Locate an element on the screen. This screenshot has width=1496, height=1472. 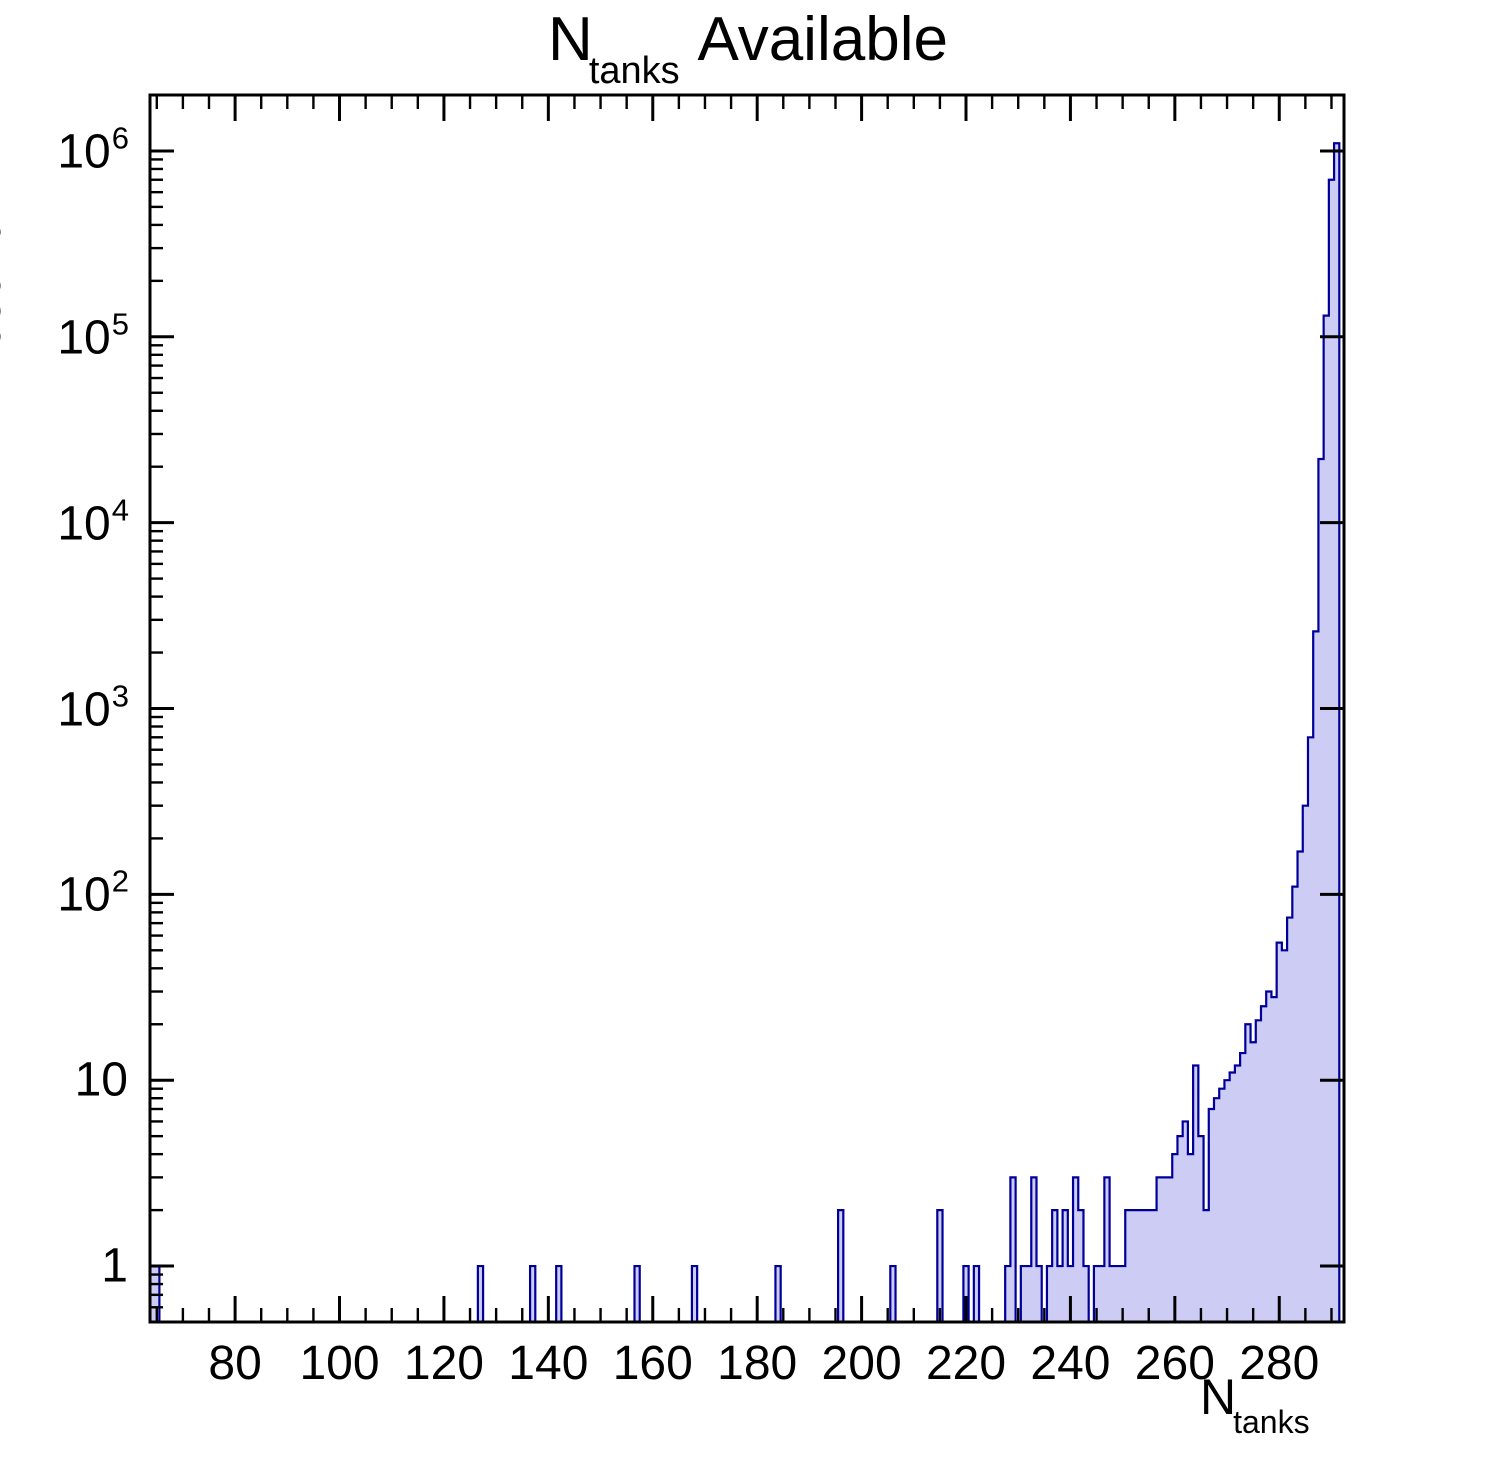
y-tick-mantissa: 1 is located at coordinates (114, 1266).